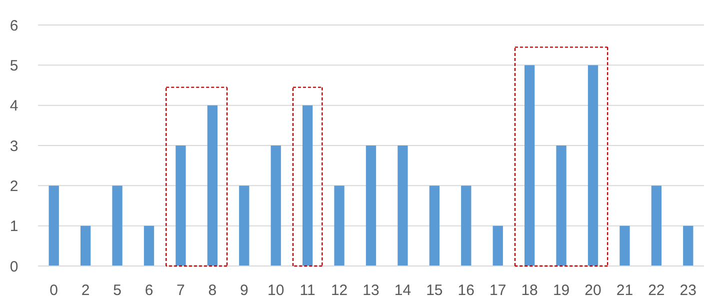  I want to click on x-tick-label: 8, so click(212, 290).